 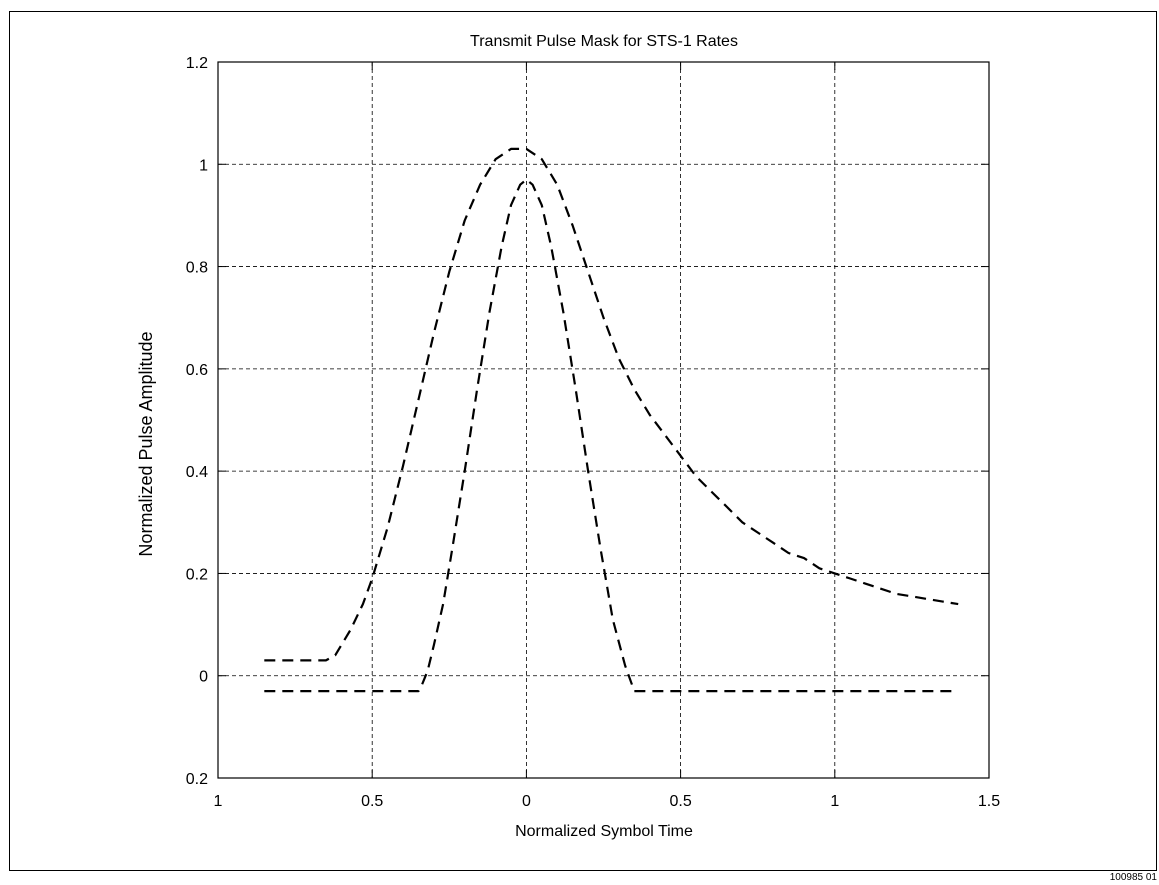 I want to click on figure-id: 100985 01, so click(x=1133, y=877).